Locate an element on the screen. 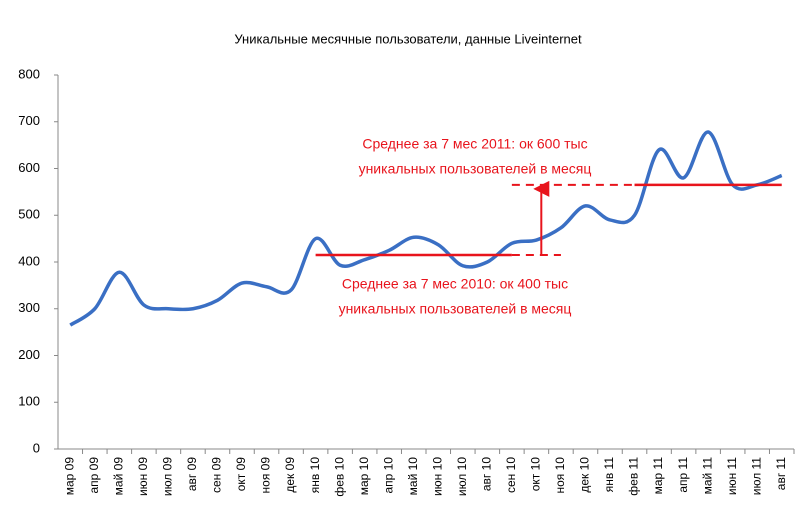  x-tick-label: авг 11 is located at coordinates (781, 474).